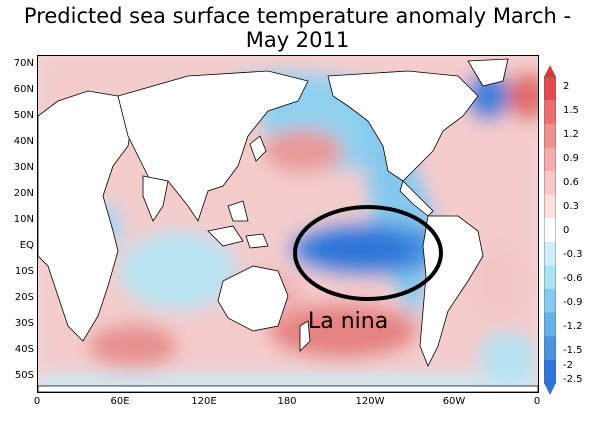  What do you see at coordinates (537, 401) in the screenshot?
I see `x-tick-0-end: 0` at bounding box center [537, 401].